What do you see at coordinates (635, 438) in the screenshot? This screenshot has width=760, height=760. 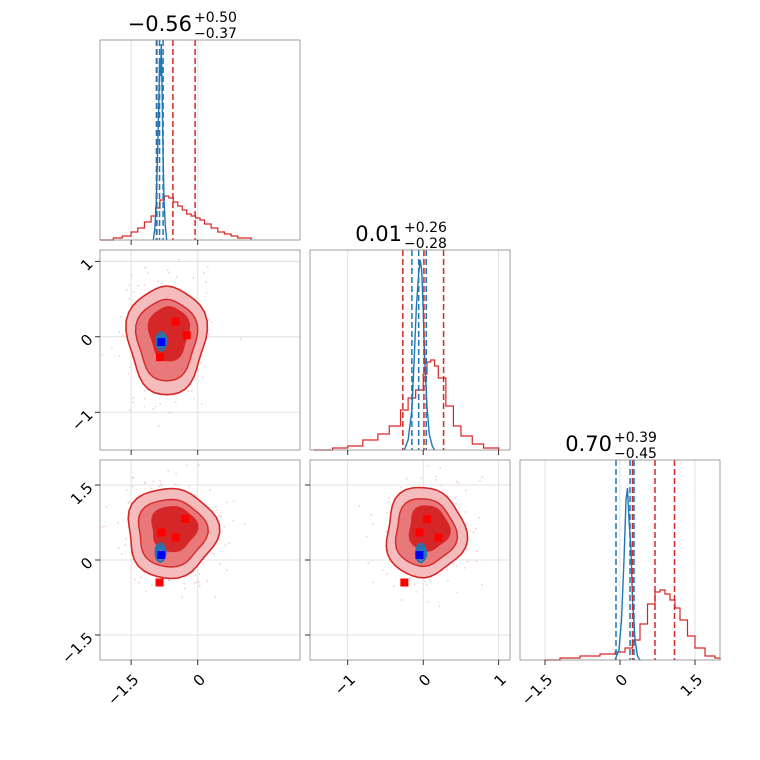 I see `param-title-plus: +0.39` at bounding box center [635, 438].